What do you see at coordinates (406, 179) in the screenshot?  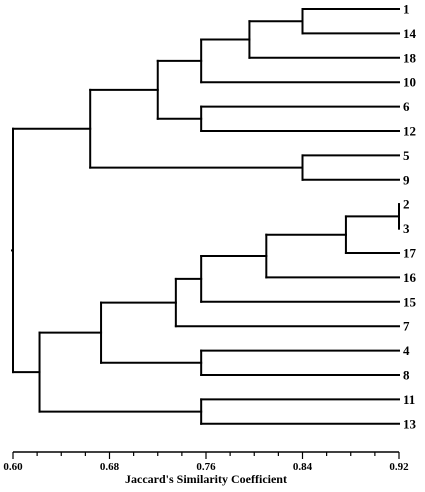 I see `leaf-label-9: 9` at bounding box center [406, 179].